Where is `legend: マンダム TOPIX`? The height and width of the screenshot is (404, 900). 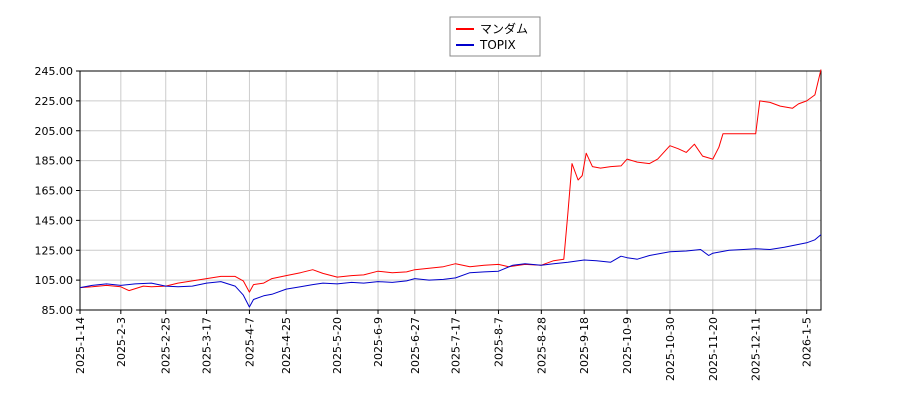 legend: マンダム TOPIX is located at coordinates (495, 36).